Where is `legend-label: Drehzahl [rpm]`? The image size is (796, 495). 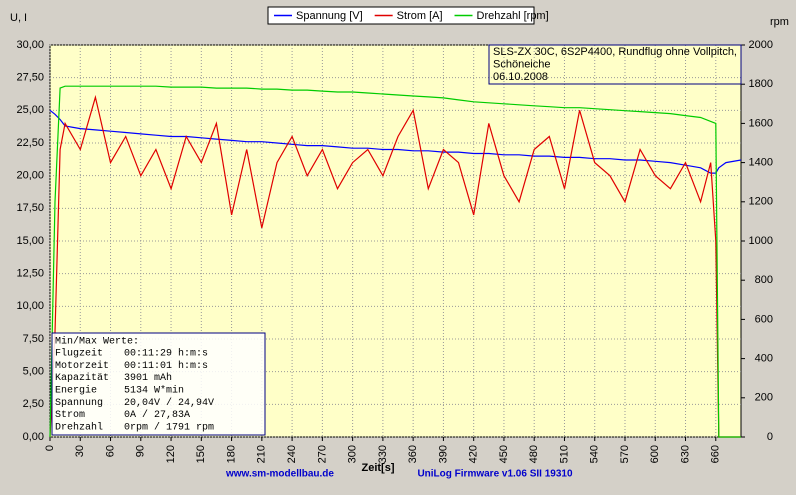
legend-label: Drehzahl [rpm] is located at coordinates (513, 16).